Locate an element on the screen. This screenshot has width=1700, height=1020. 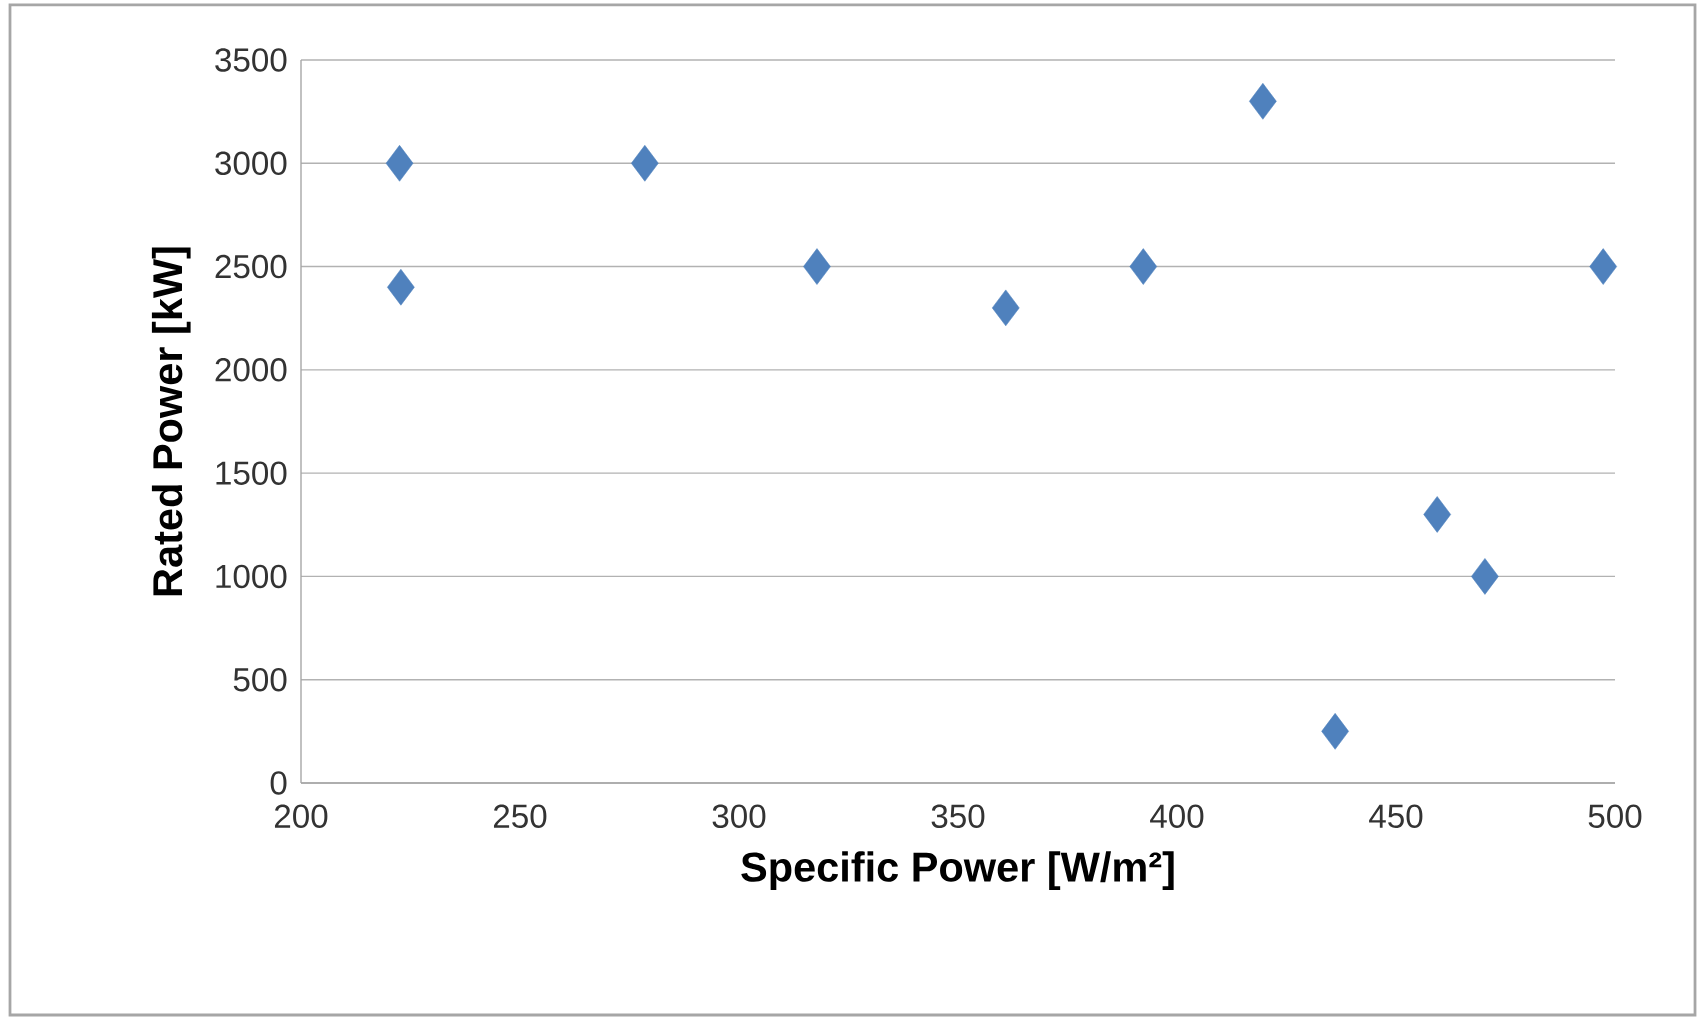
x-tick-label: 350 is located at coordinates (958, 816).